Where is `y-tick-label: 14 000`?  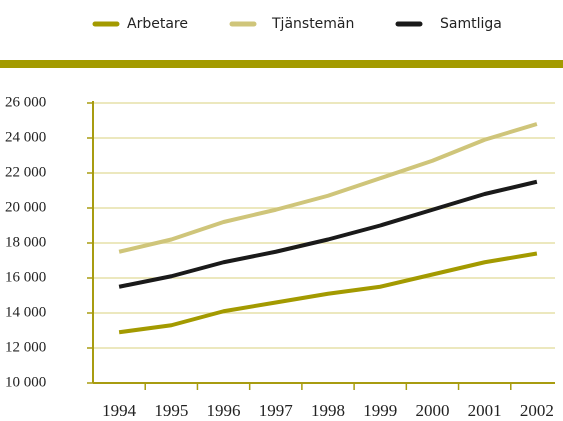
y-tick-label: 14 000 is located at coordinates (25, 312).